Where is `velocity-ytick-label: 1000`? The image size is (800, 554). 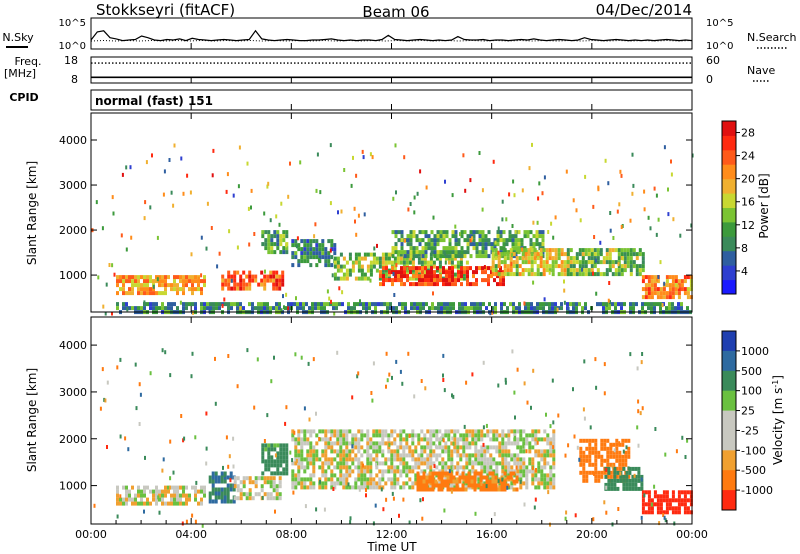
velocity-ytick-label: 1000 is located at coordinates (73, 486).